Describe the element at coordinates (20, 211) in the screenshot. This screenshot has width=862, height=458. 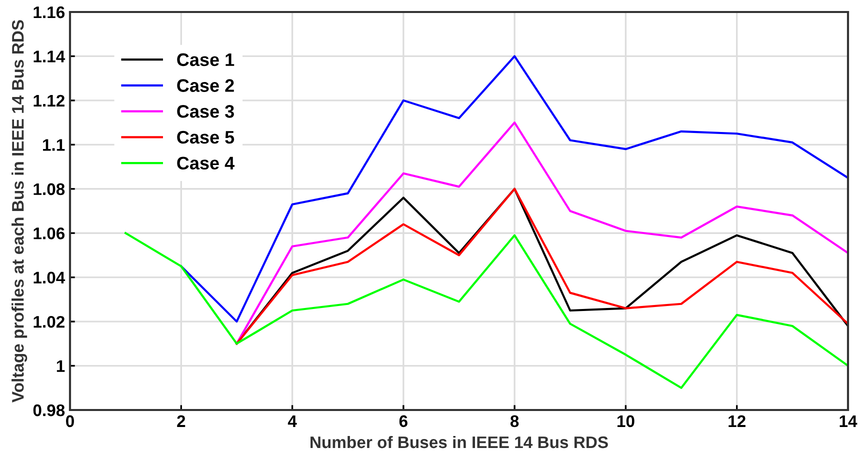
I see `y-axis-title: Voltage profiles at each Bus in IEEE 14 Bus RDS` at that location.